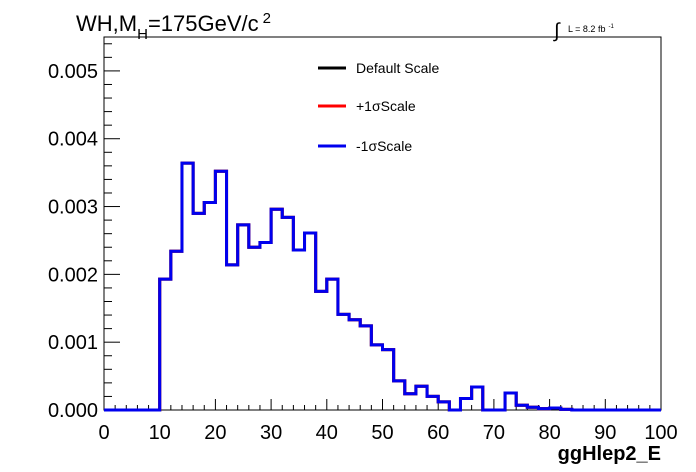 This screenshot has height=472, width=696. Describe the element at coordinates (215, 433) in the screenshot. I see `x-tick-label: 20` at that location.